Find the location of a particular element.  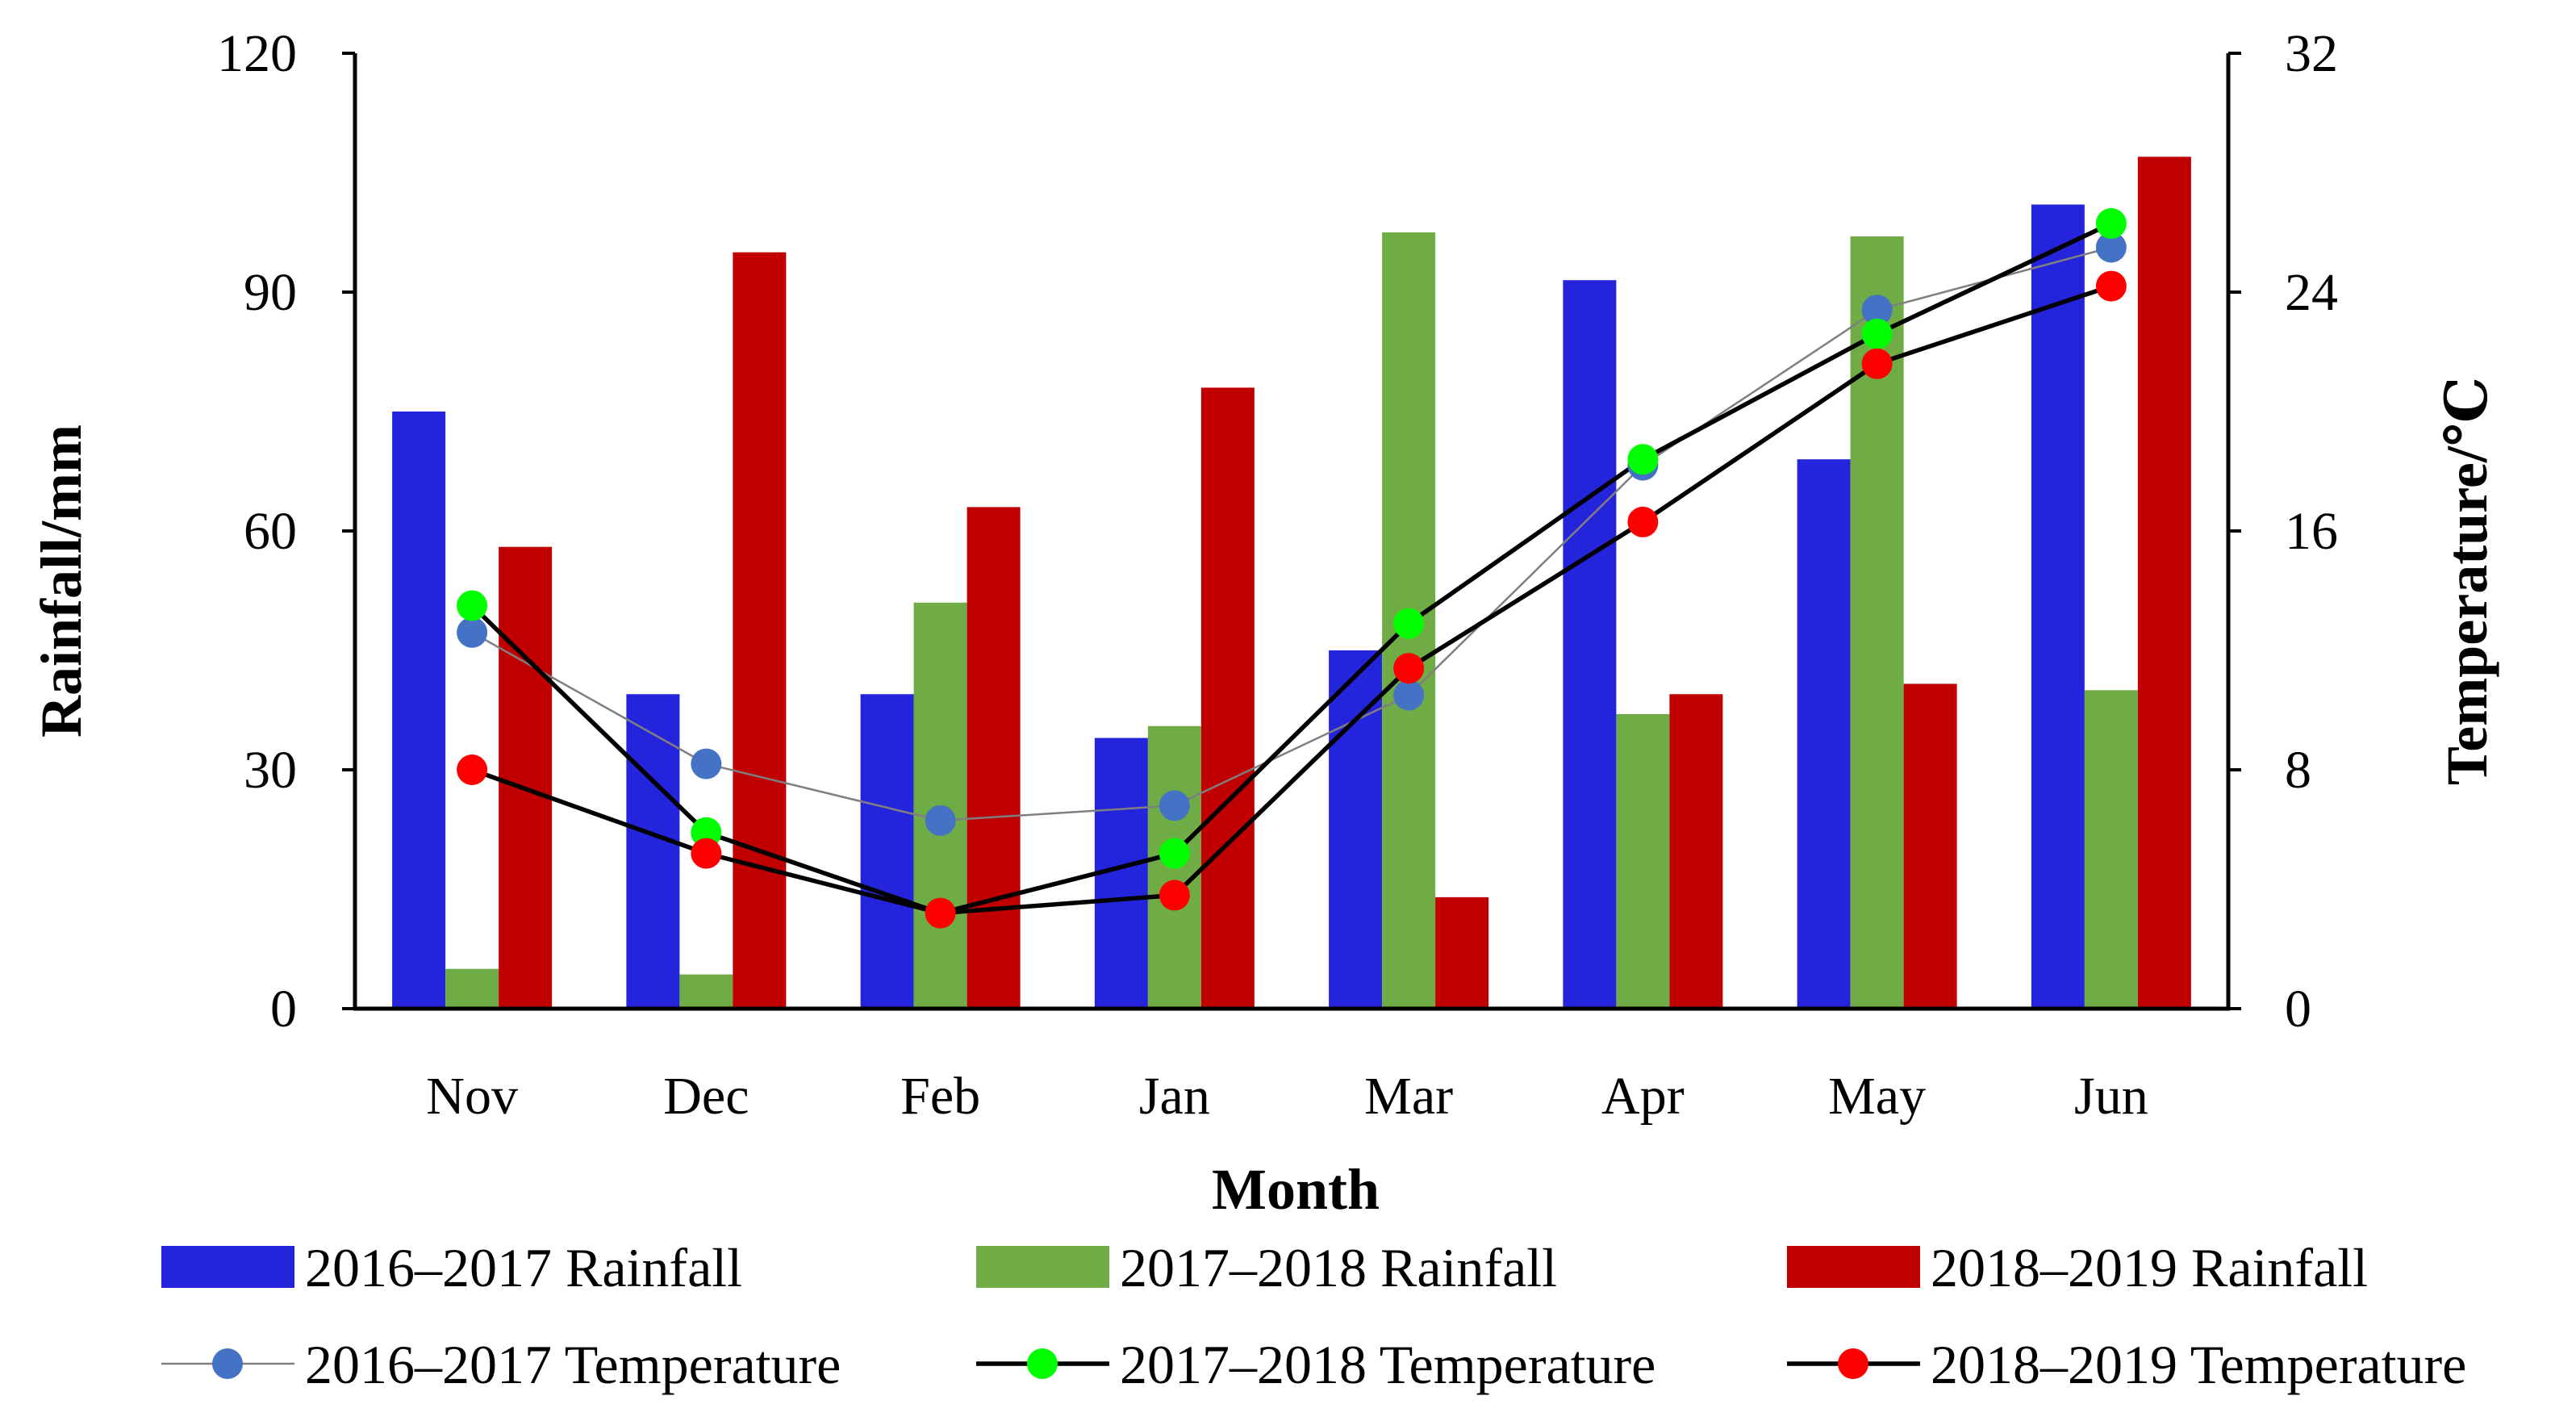

temperature-point-3-mar is located at coordinates (1409, 668).